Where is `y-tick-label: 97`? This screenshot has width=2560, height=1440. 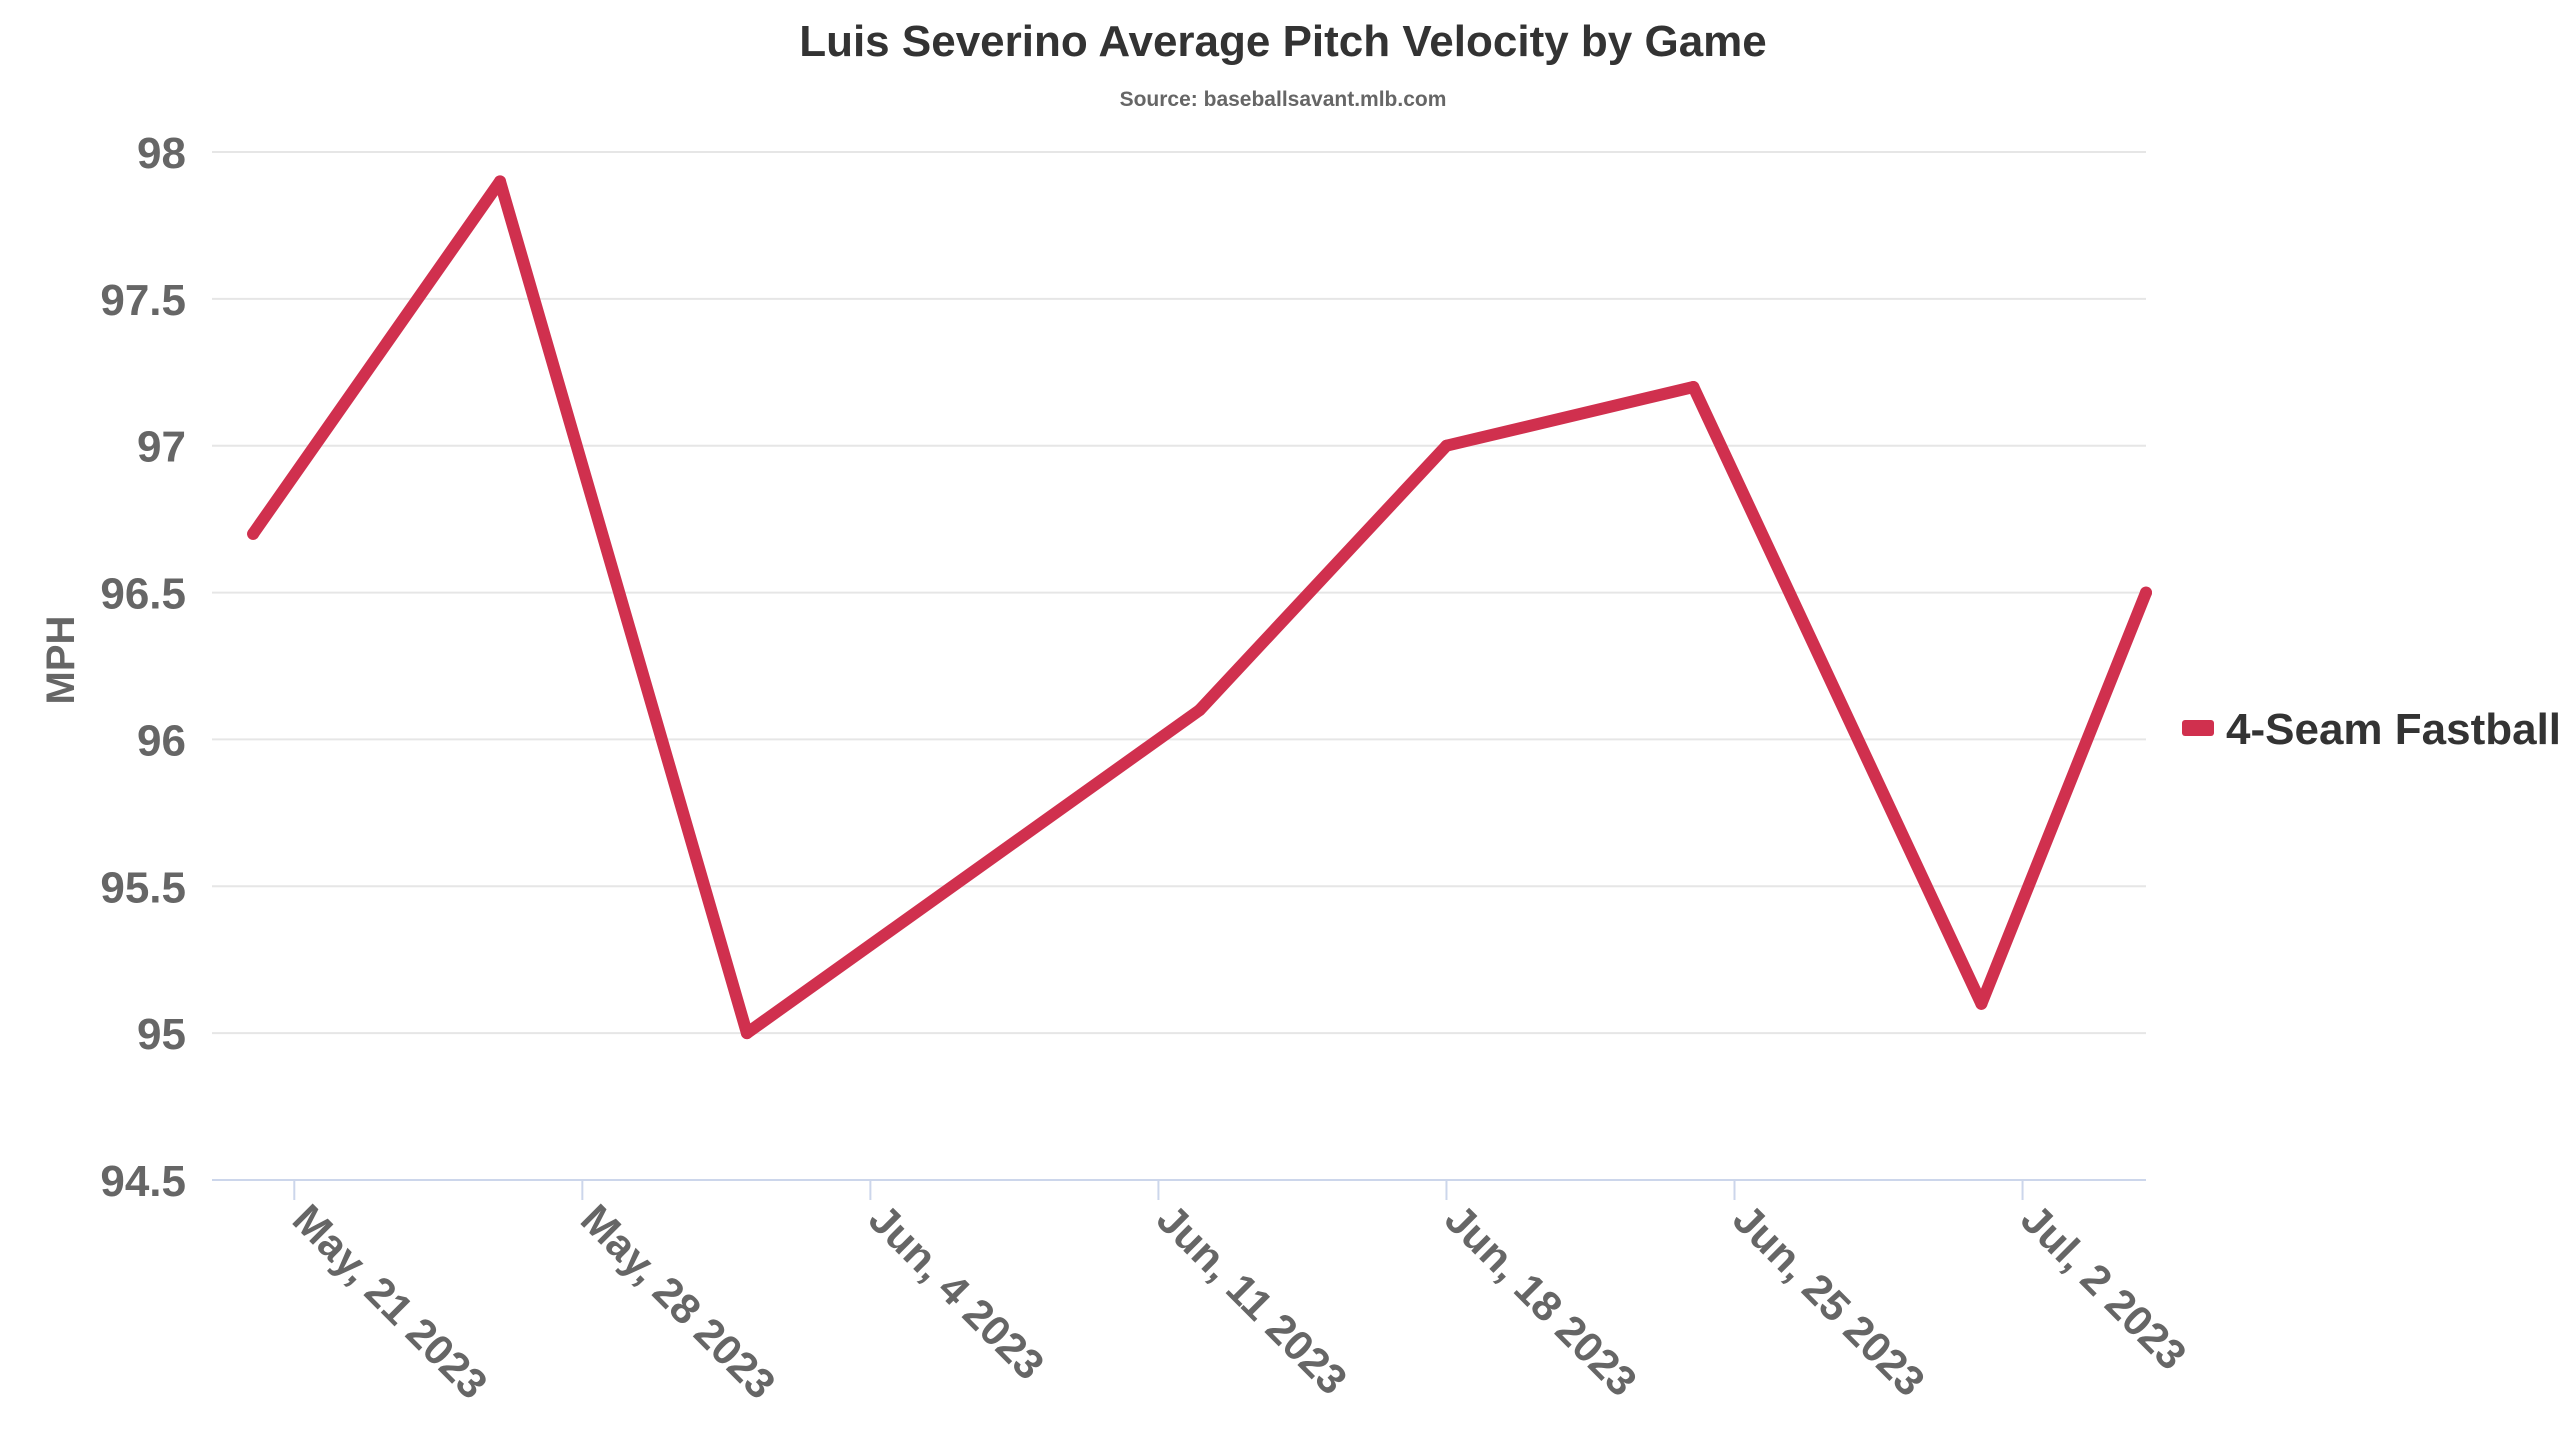
y-tick-label: 97 is located at coordinates (161, 447).